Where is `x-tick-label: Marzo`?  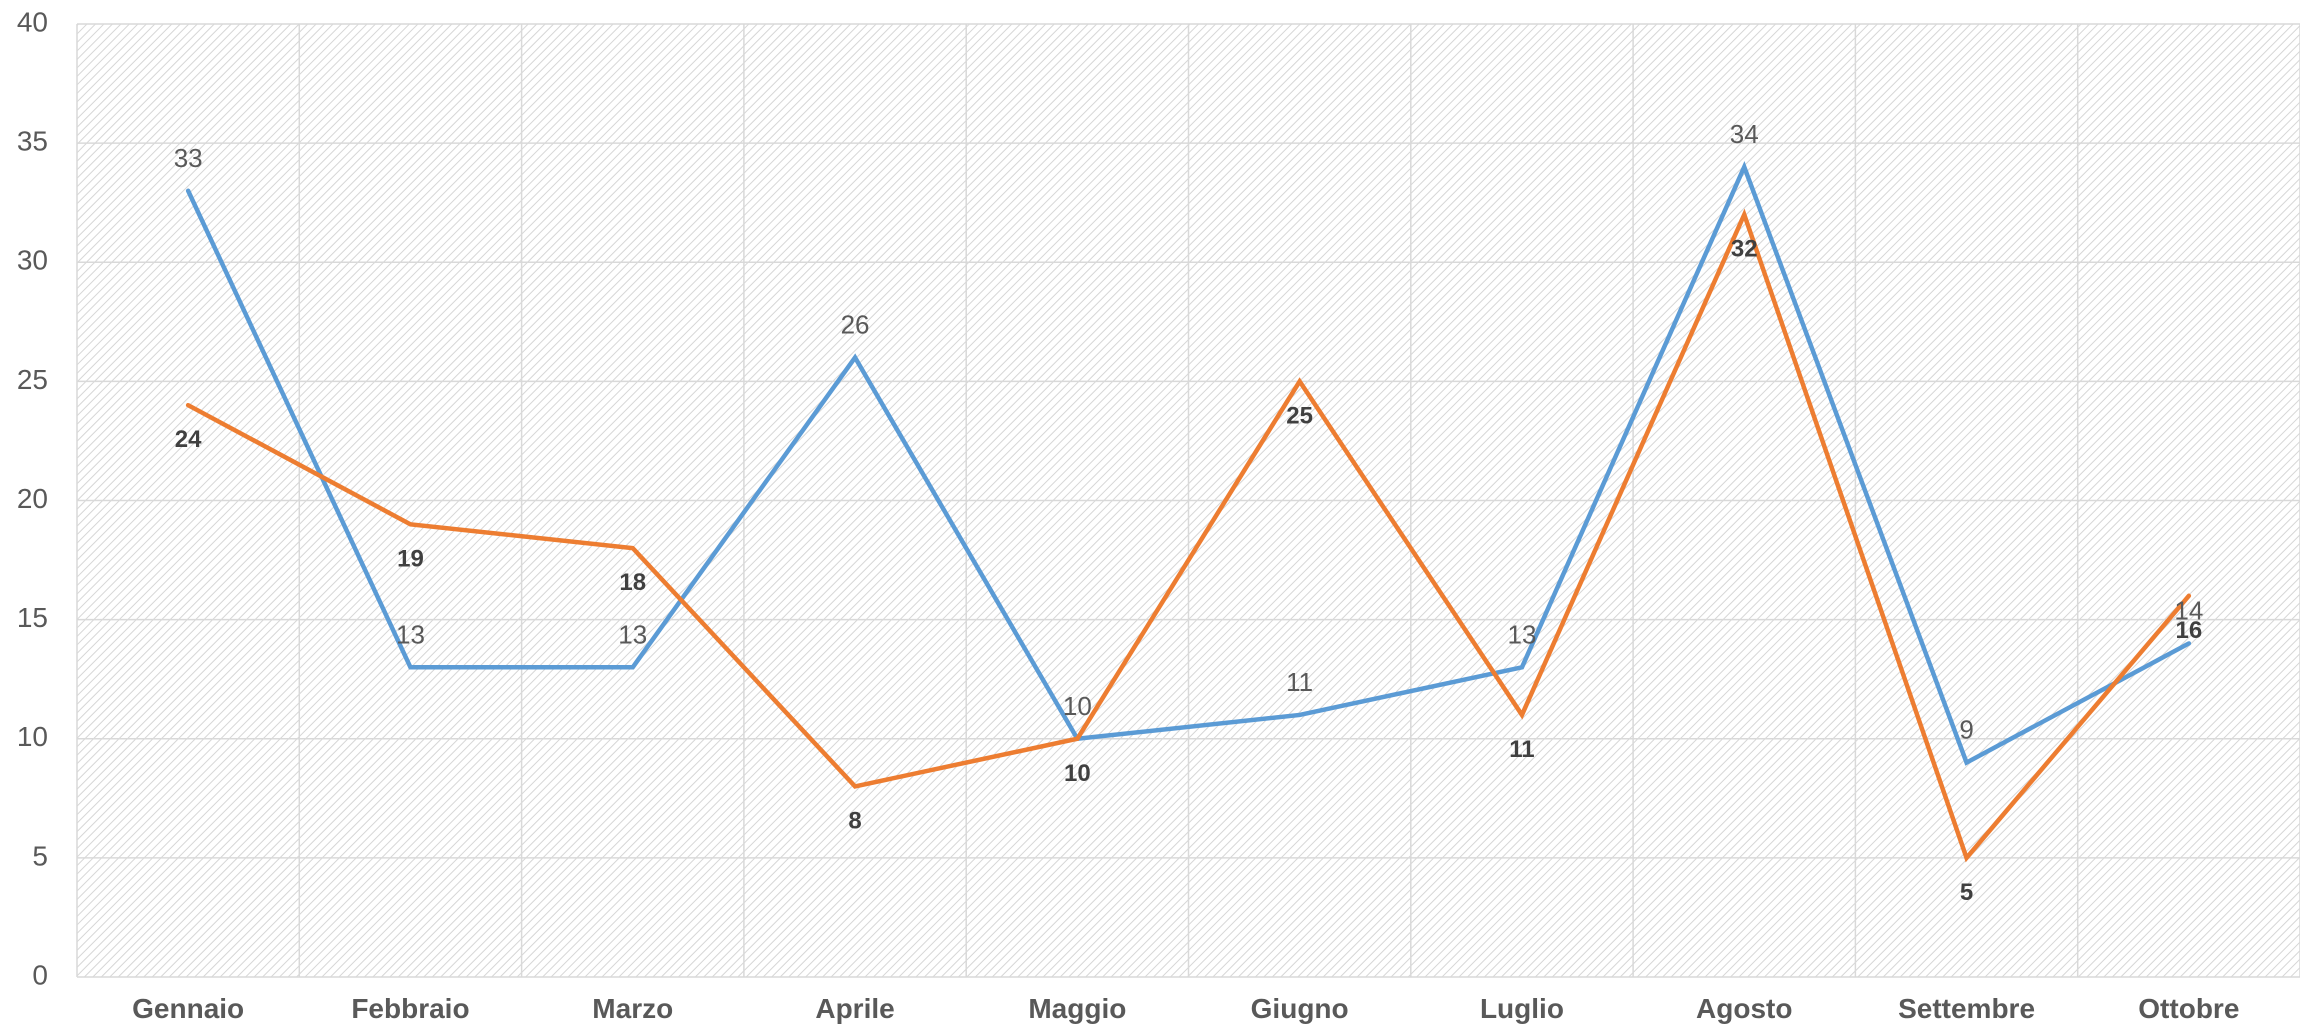
x-tick-label: Marzo is located at coordinates (632, 1008).